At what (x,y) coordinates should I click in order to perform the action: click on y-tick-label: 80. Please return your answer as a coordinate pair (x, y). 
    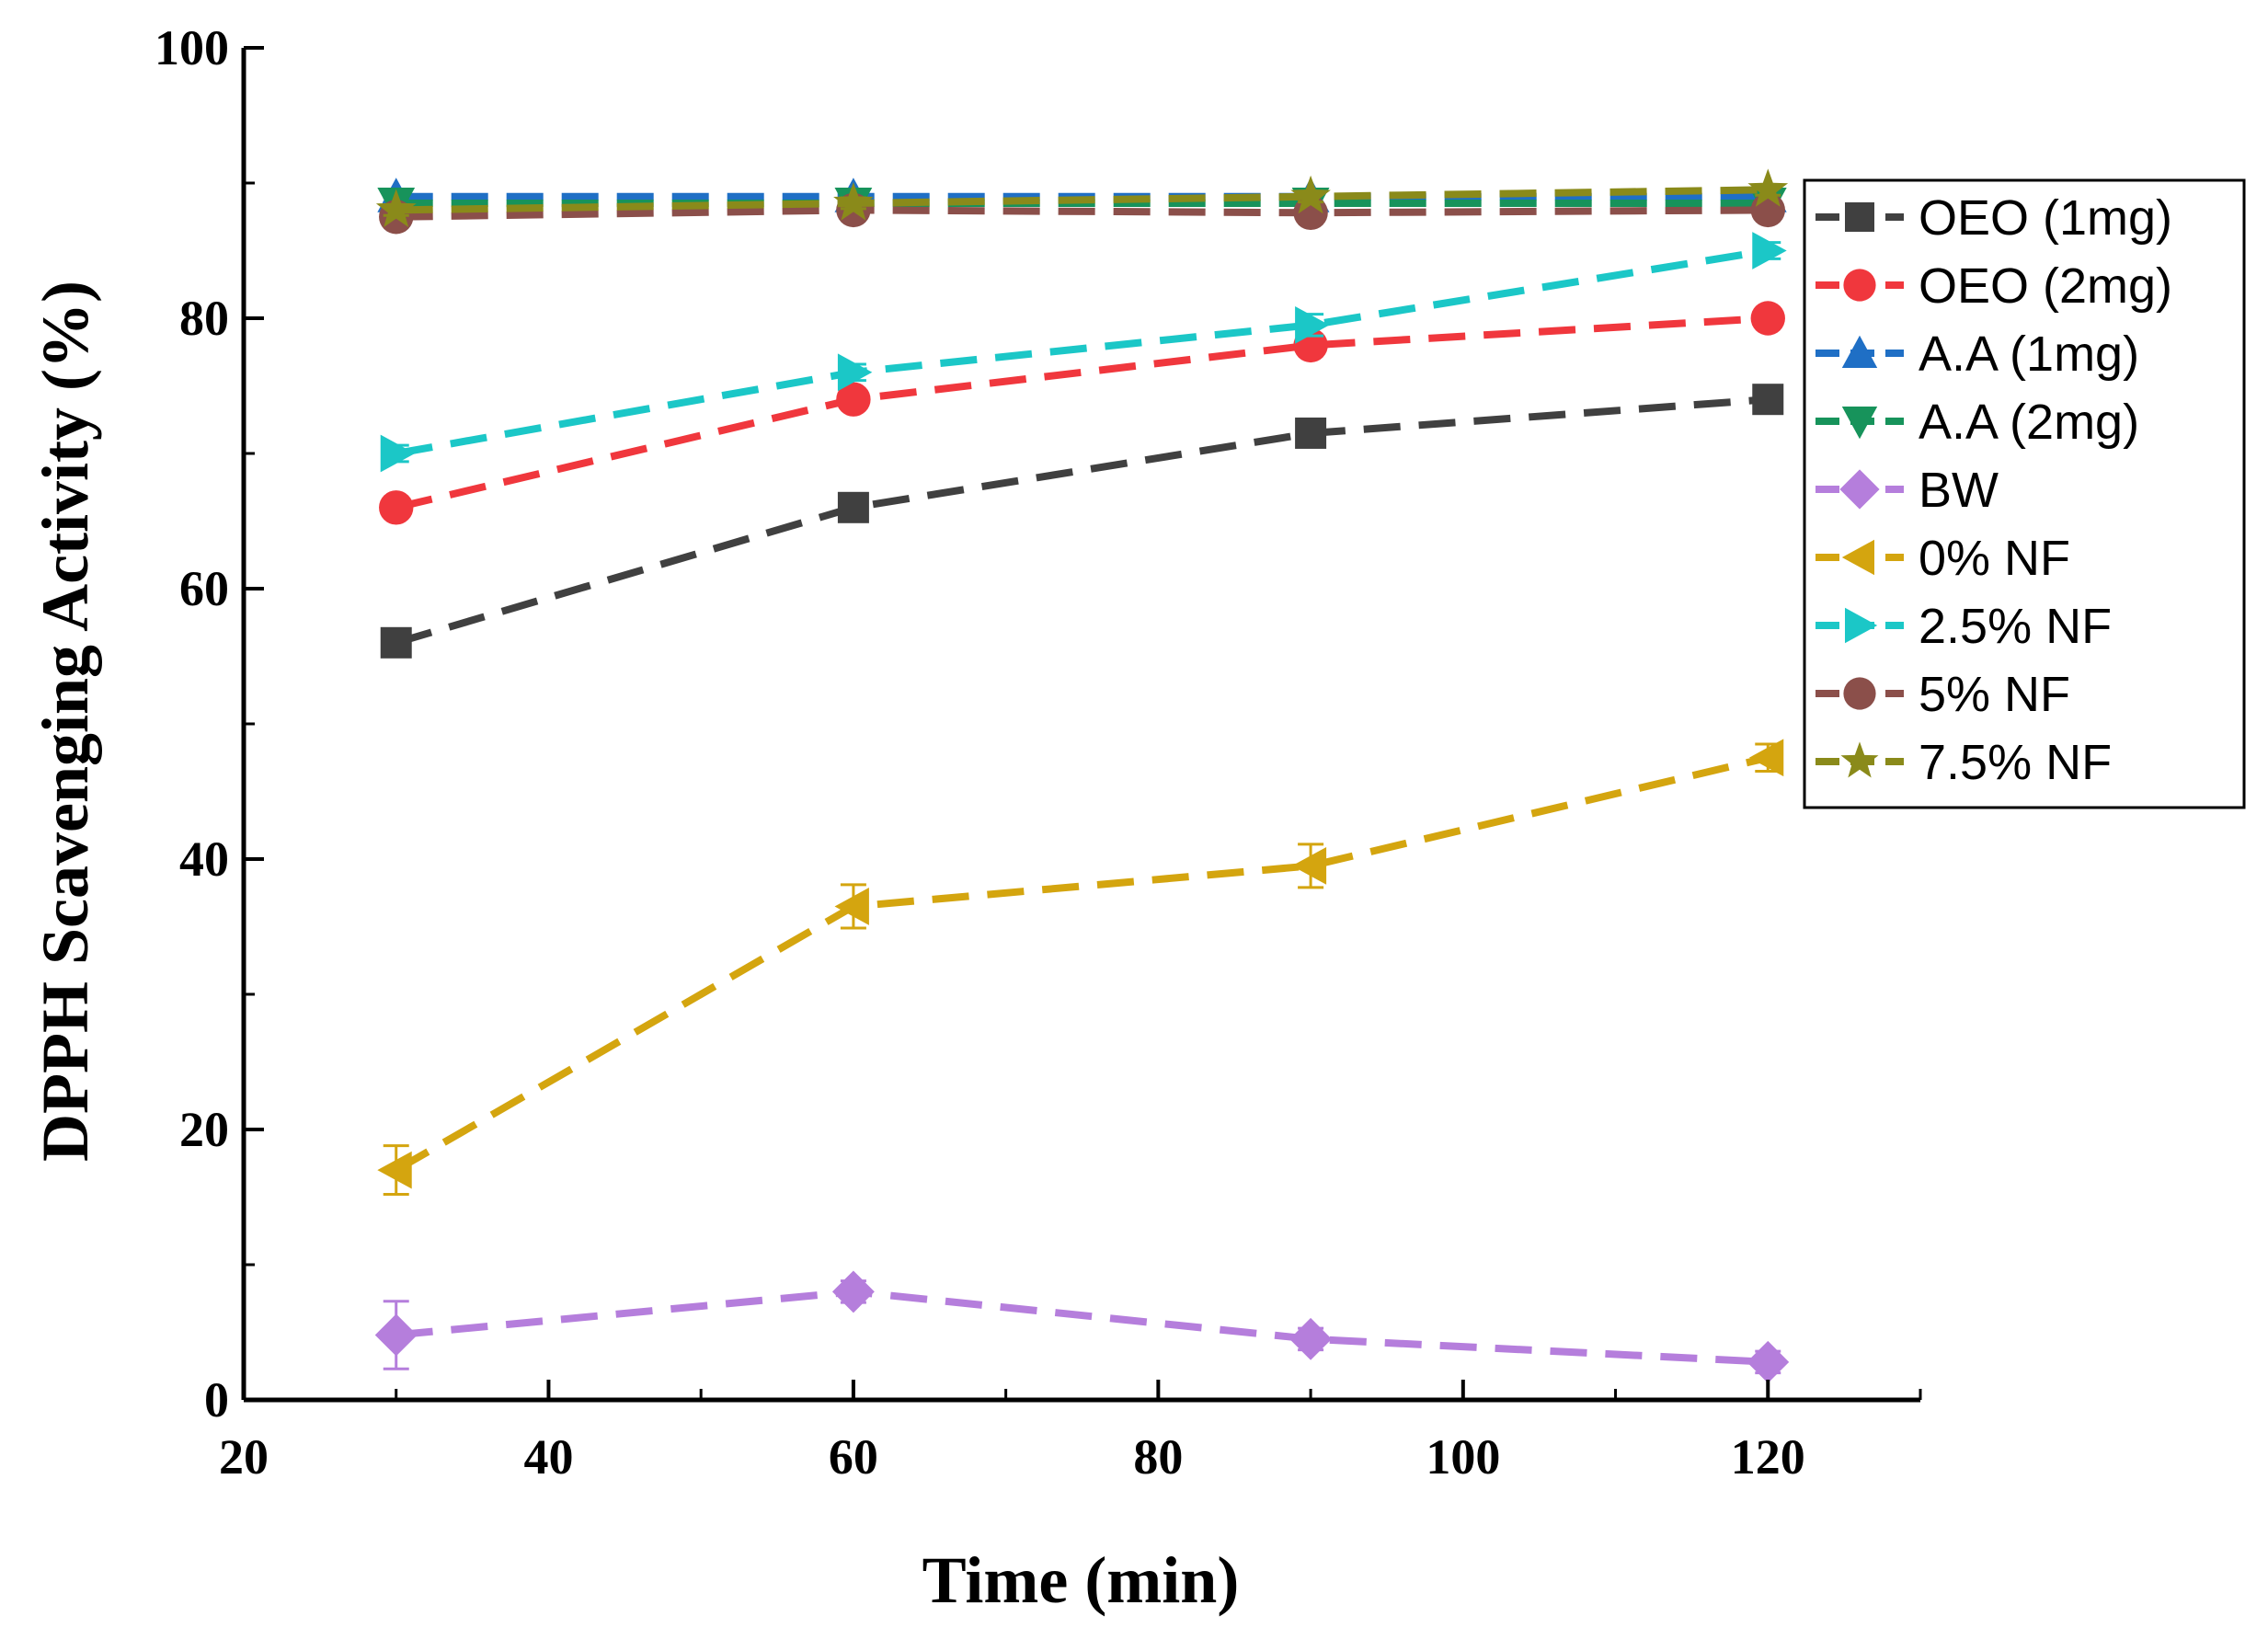
    Looking at the image, I should click on (204, 318).